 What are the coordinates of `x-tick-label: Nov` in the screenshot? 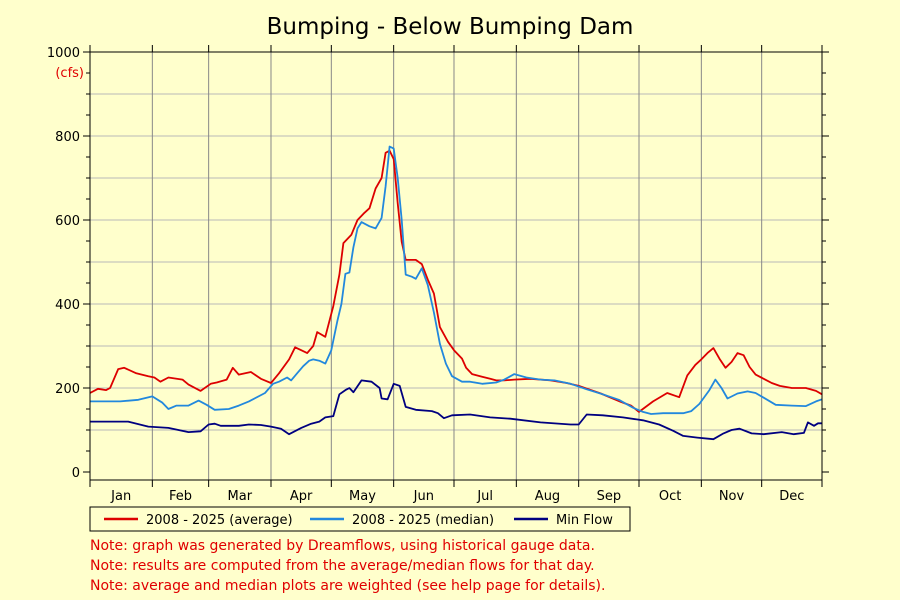 It's located at (732, 496).